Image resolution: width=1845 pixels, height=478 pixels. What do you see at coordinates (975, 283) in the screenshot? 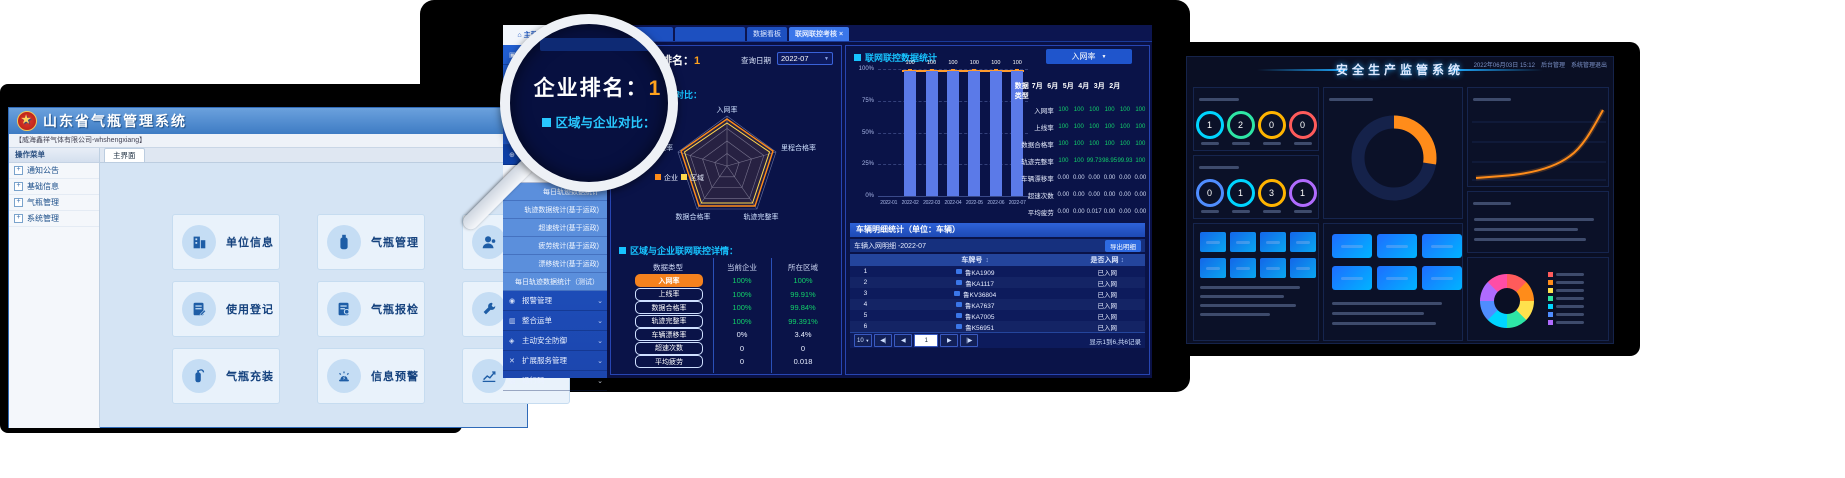
I see `plate-cell: 鲁KA1117` at bounding box center [975, 283].